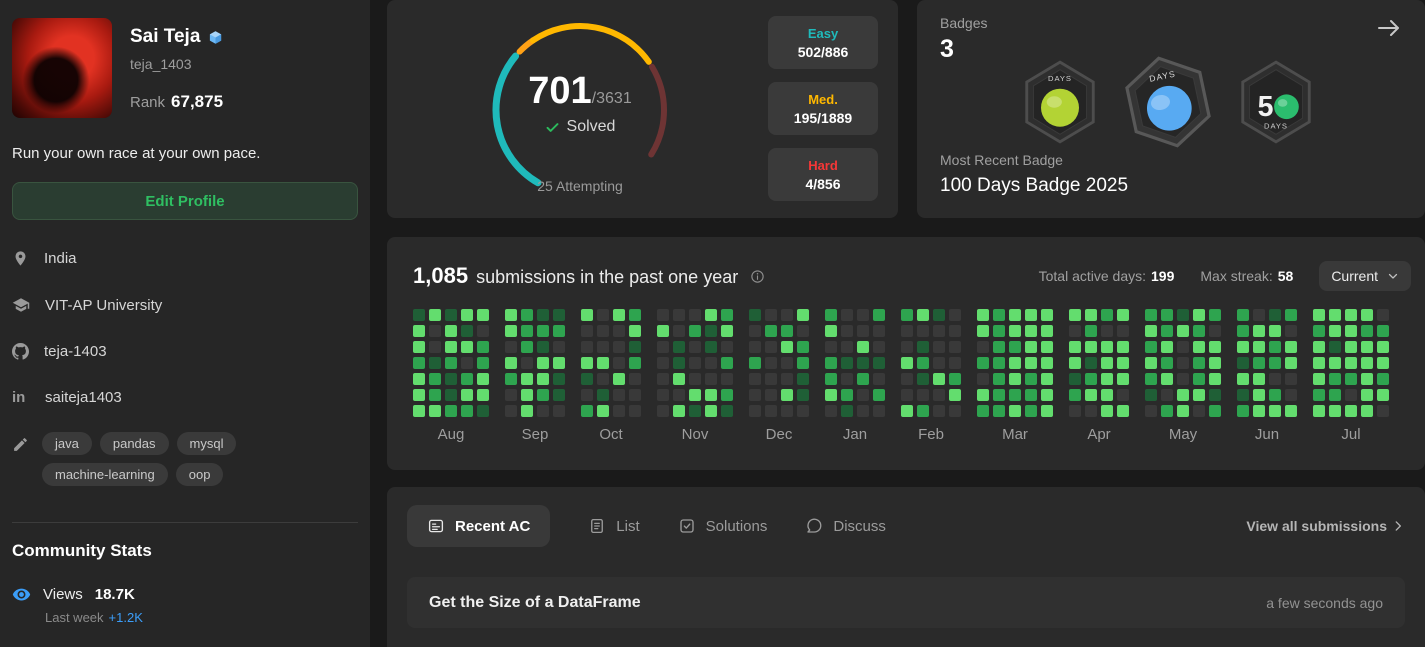 Image resolution: width=1425 pixels, height=647 pixels. I want to click on skill-chip: oop, so click(199, 474).